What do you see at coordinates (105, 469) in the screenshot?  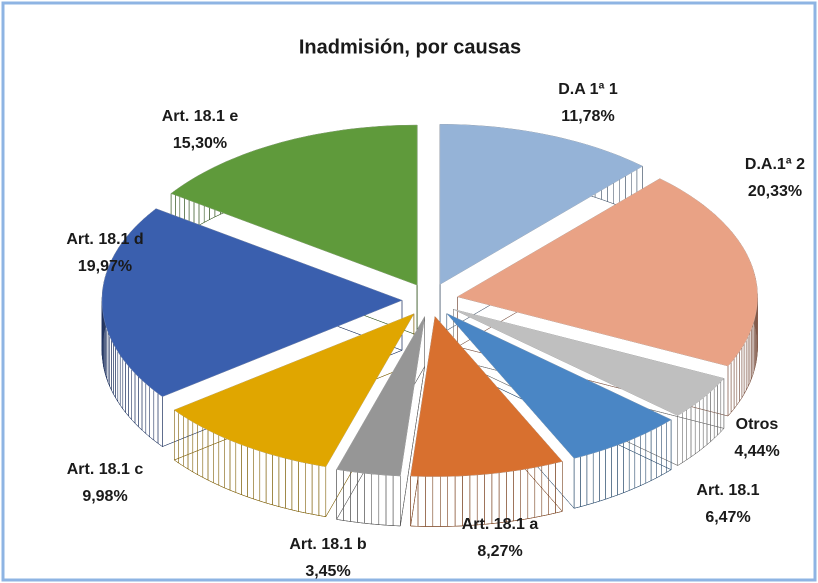 I see `category-label: Art. 18.1 c` at bounding box center [105, 469].